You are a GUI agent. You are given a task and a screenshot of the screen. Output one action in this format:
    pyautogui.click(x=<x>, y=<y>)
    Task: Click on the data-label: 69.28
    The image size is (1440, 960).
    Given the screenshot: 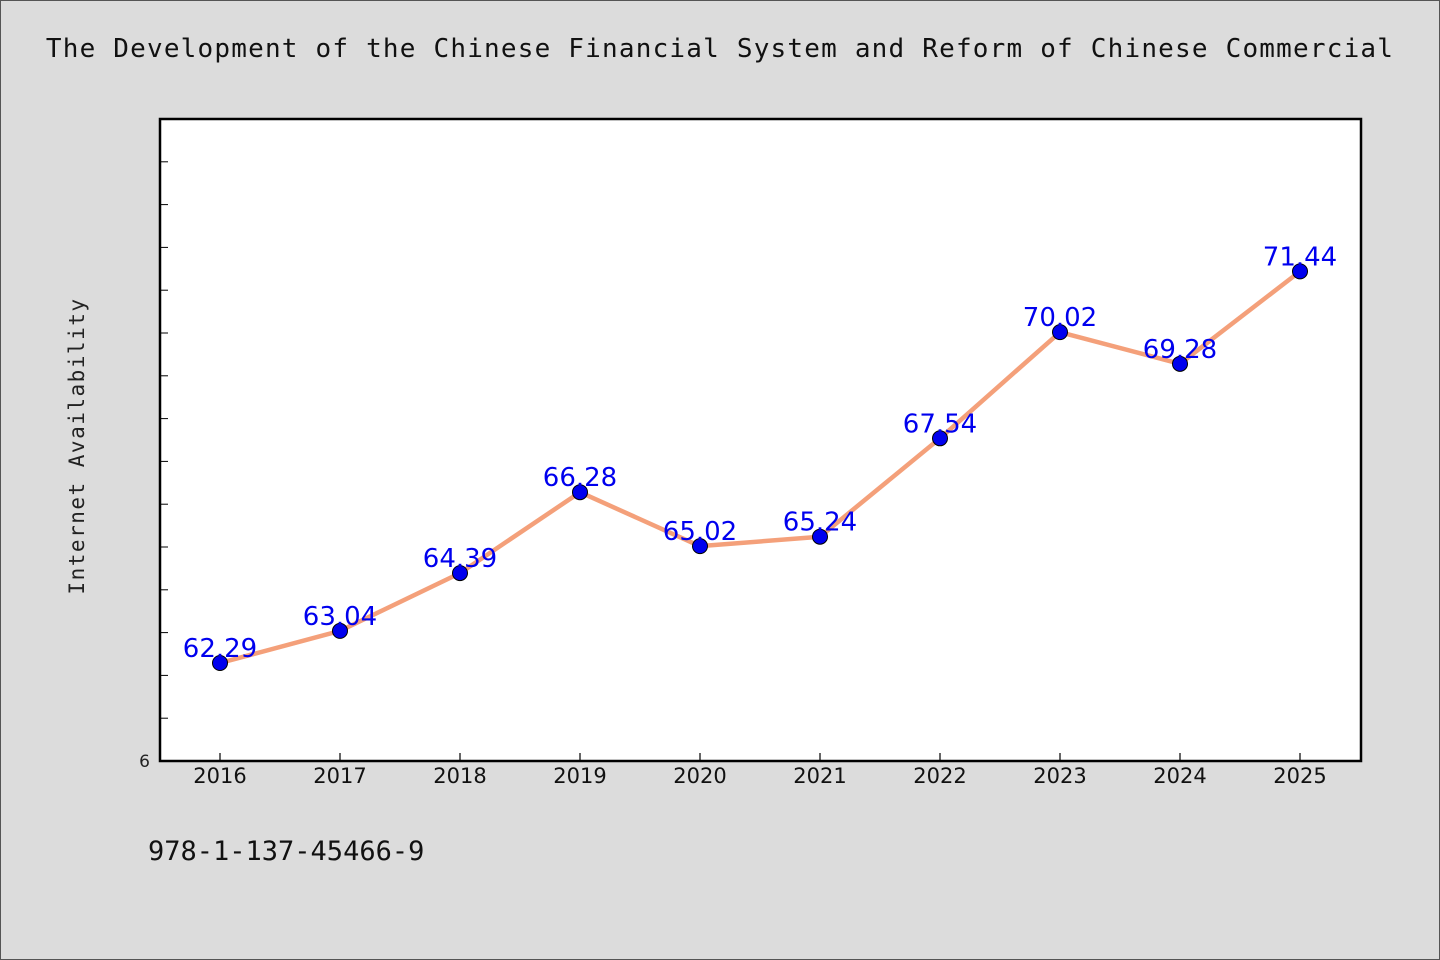 What is the action you would take?
    pyautogui.click(x=1180, y=350)
    